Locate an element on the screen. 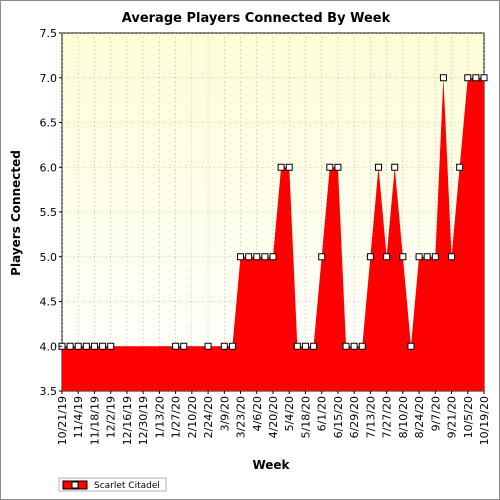  x-tick-label: 11/4/19 is located at coordinates (78, 417).